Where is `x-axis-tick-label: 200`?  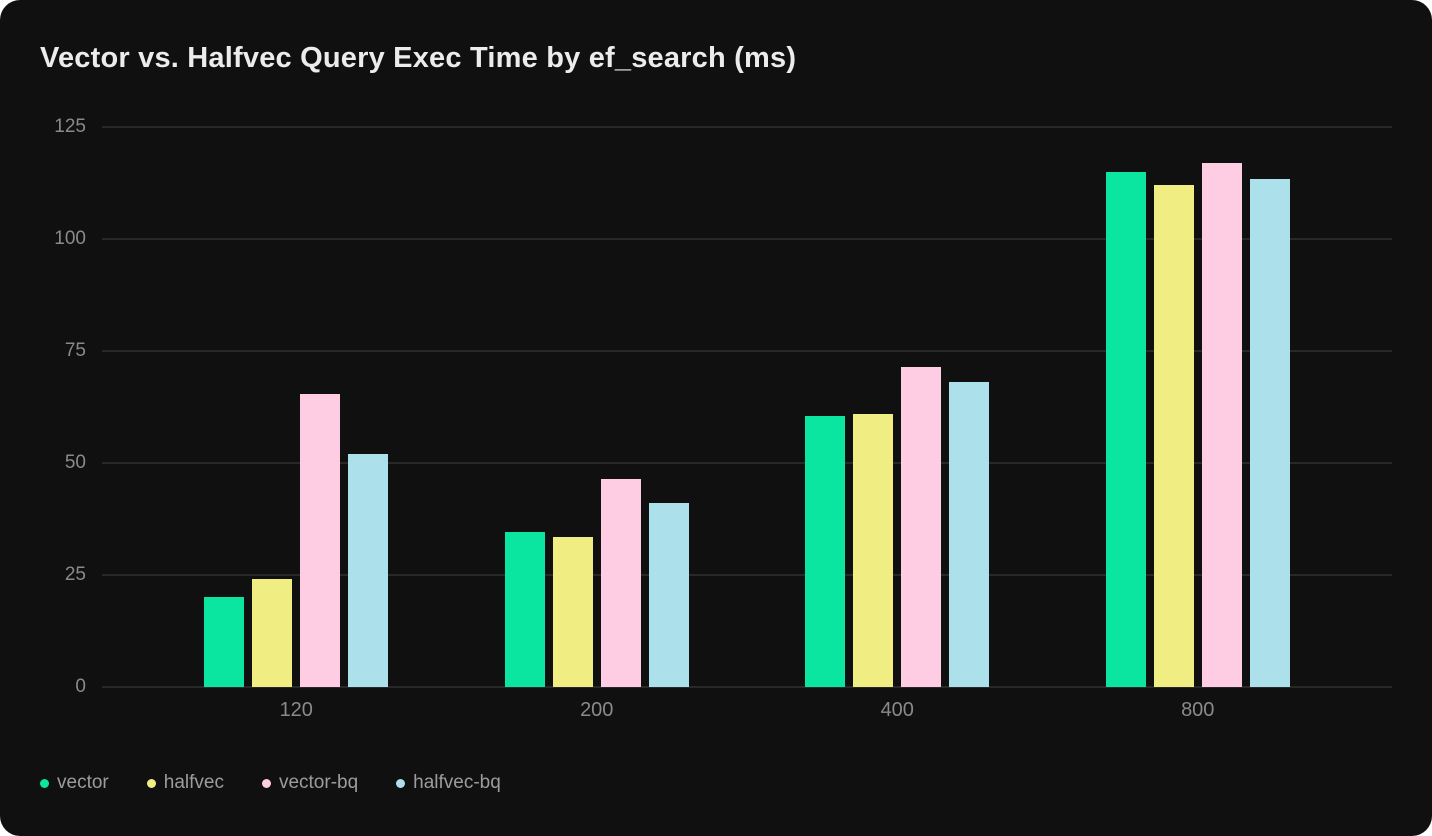 x-axis-tick-label: 200 is located at coordinates (597, 710).